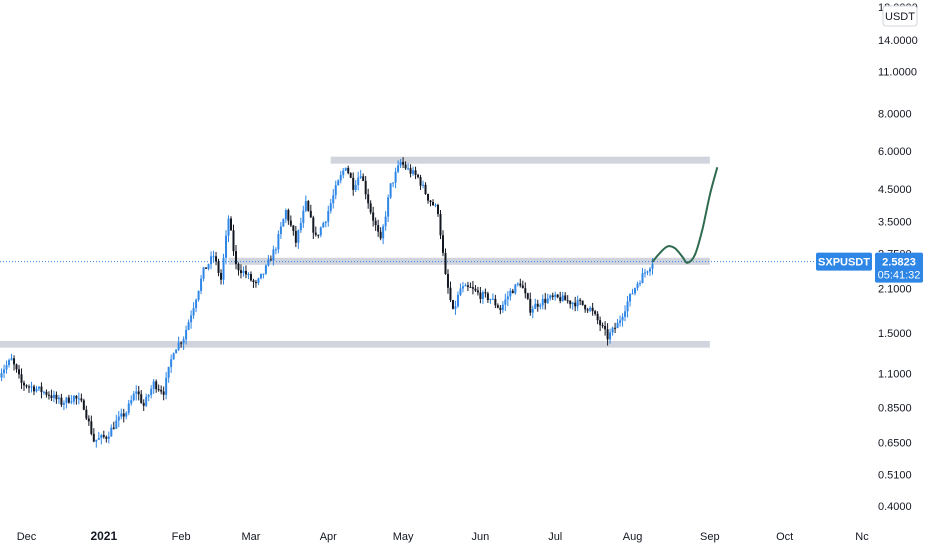 This screenshot has width=932, height=555. What do you see at coordinates (897, 73) in the screenshot?
I see `y-tick-label-2: 11.0000` at bounding box center [897, 73].